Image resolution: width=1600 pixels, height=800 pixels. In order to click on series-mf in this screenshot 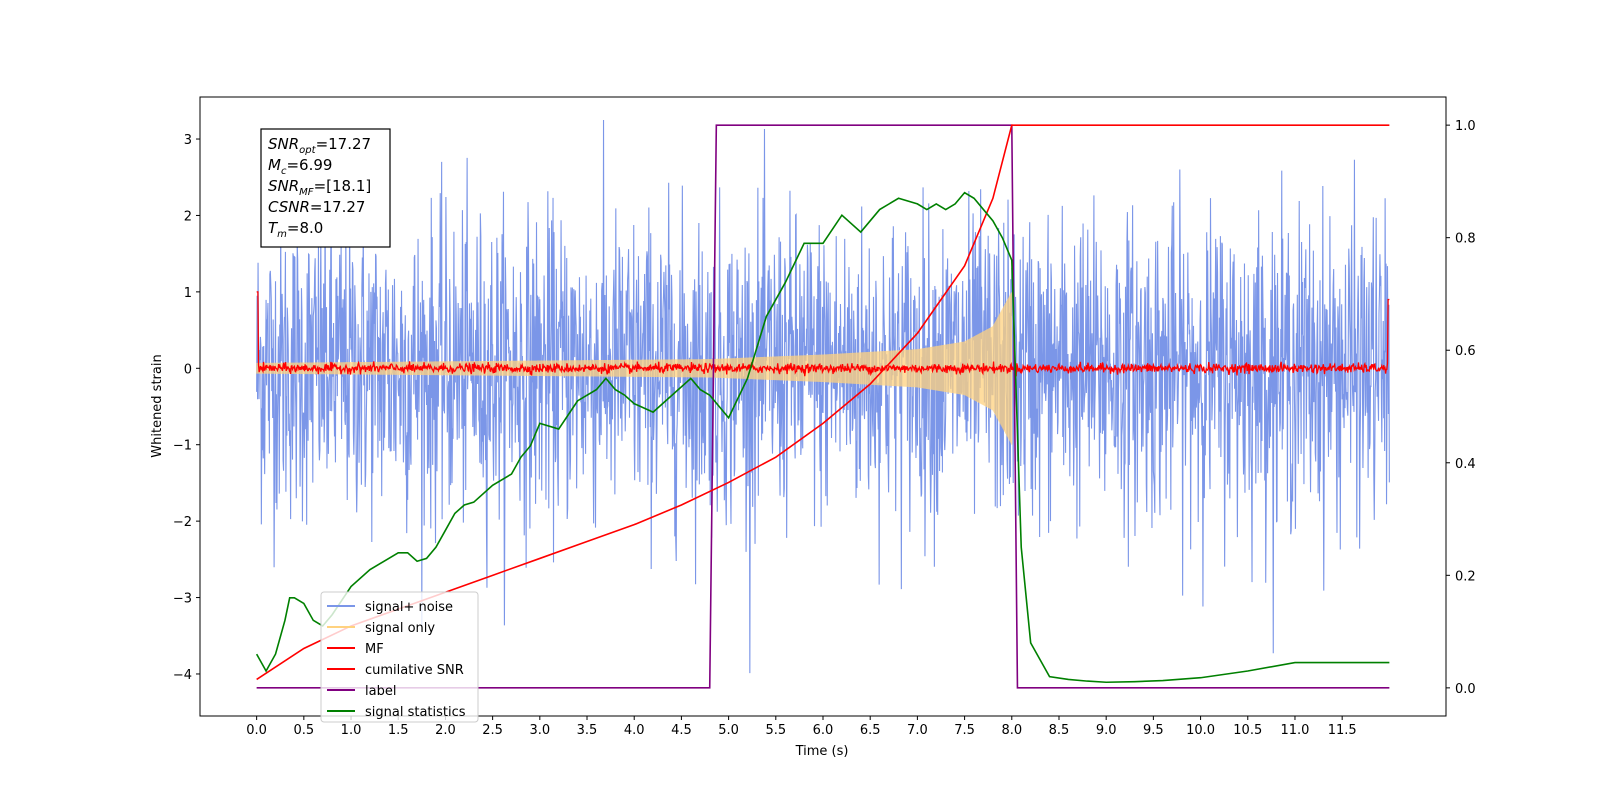, I will do `click(823, 334)`.